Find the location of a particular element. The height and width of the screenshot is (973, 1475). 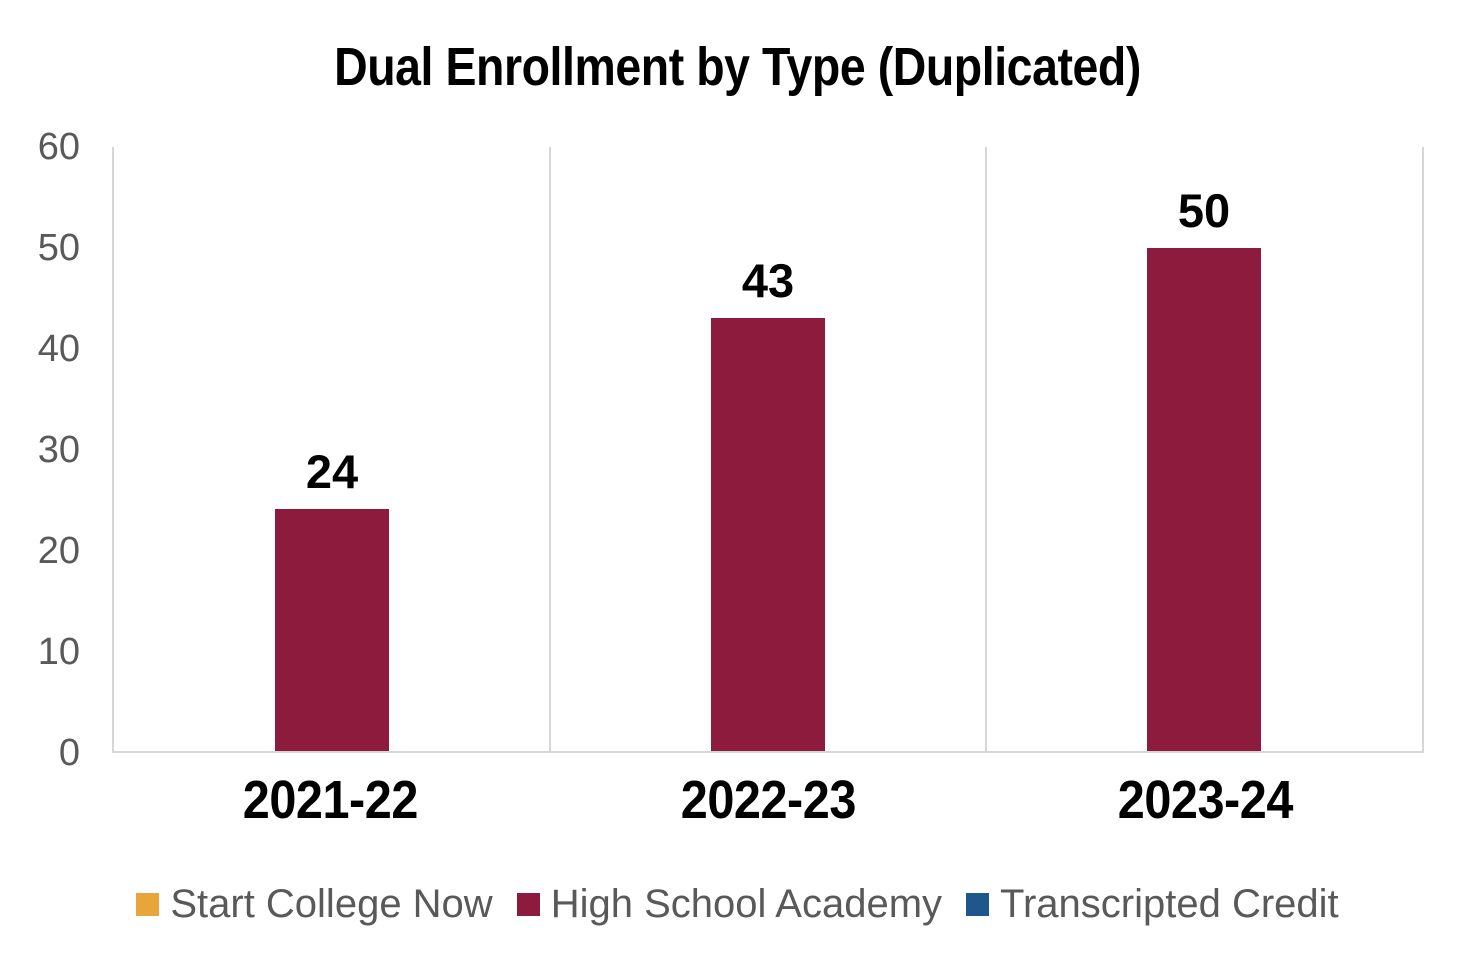

bar-high-school-academy-2021-22: 24 is located at coordinates (332, 599).